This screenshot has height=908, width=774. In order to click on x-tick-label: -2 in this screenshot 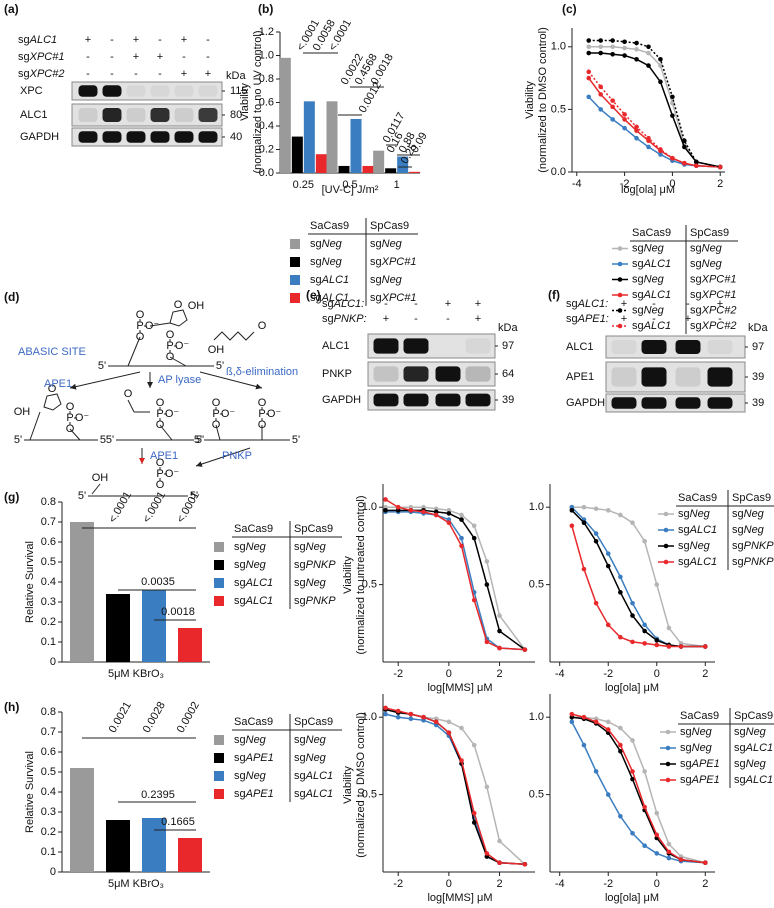, I will do `click(398, 884)`.